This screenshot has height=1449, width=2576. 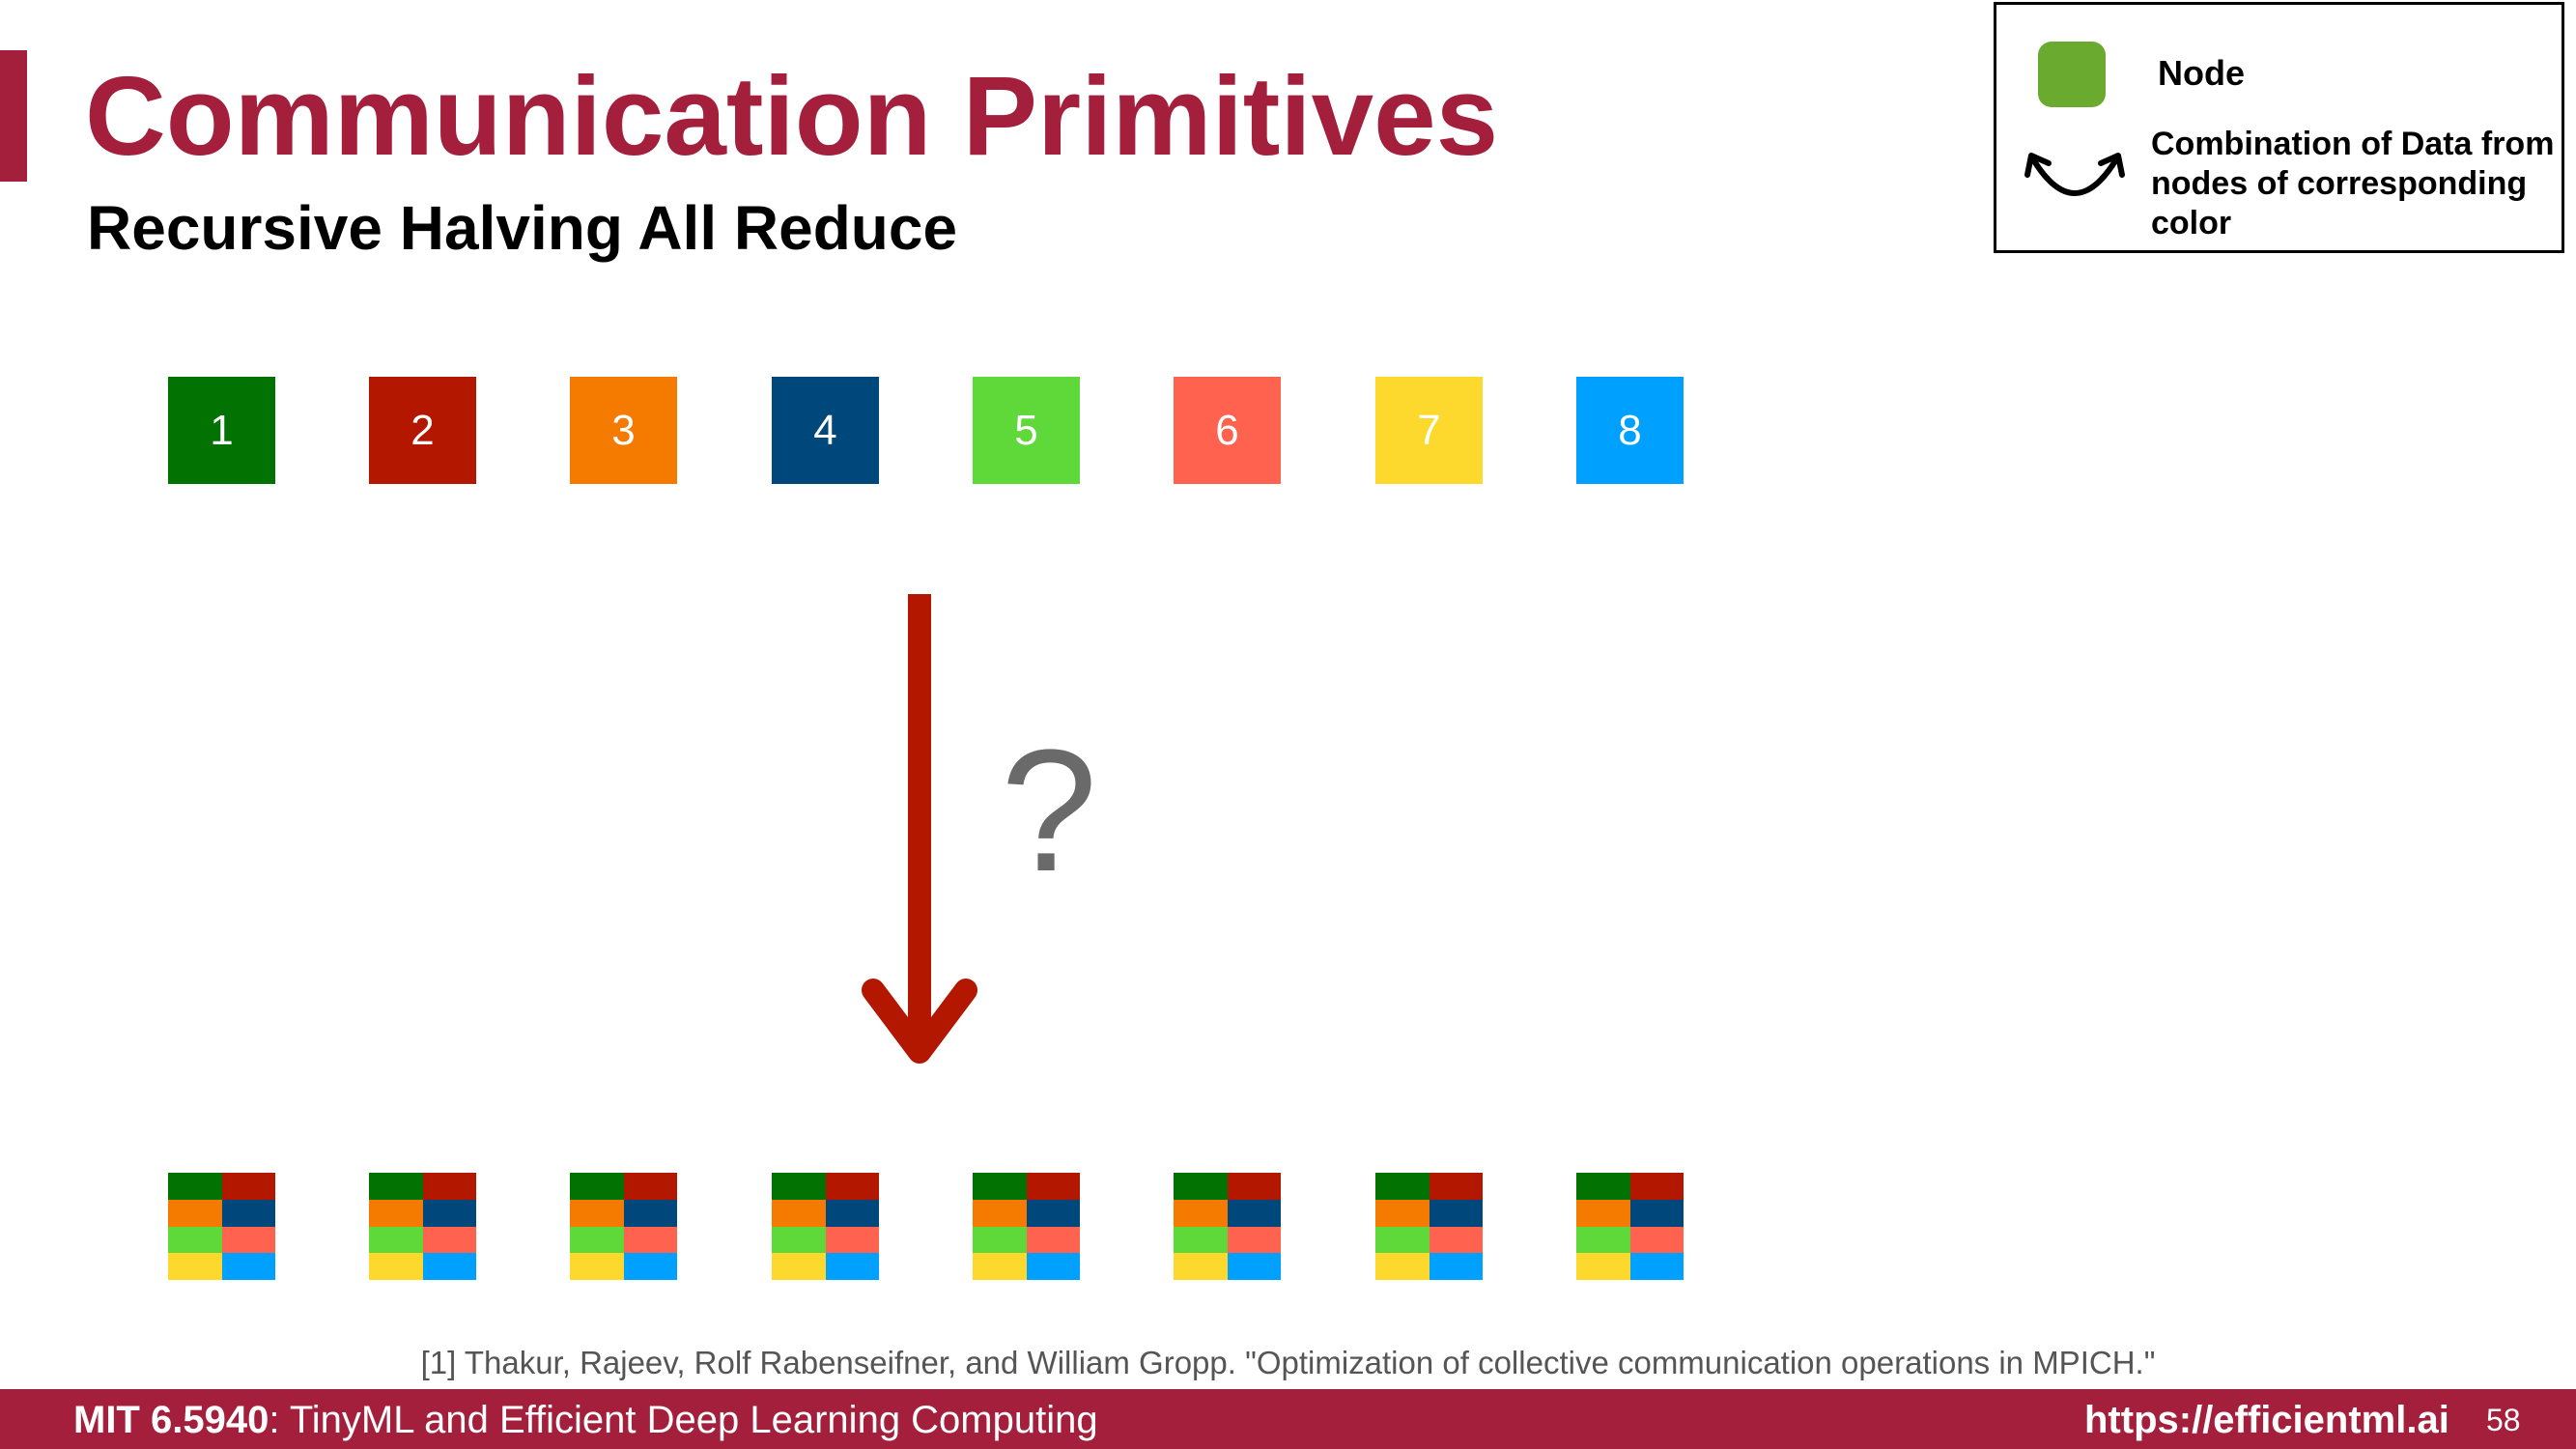 I want to click on footer-course-code: MIT 6.5940, so click(x=171, y=1420).